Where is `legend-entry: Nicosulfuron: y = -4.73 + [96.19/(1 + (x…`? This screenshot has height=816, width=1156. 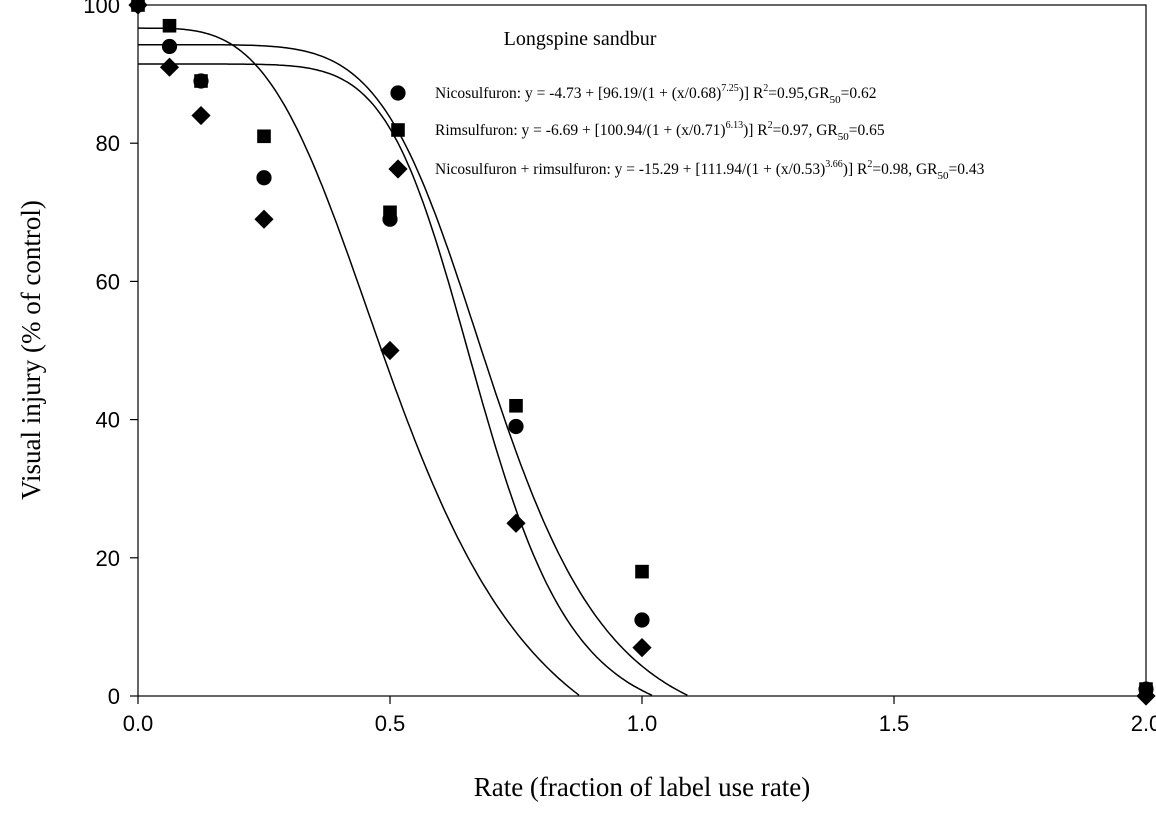 legend-entry: Nicosulfuron: y = -4.73 + [96.19/(1 + (x… is located at coordinates (655, 94).